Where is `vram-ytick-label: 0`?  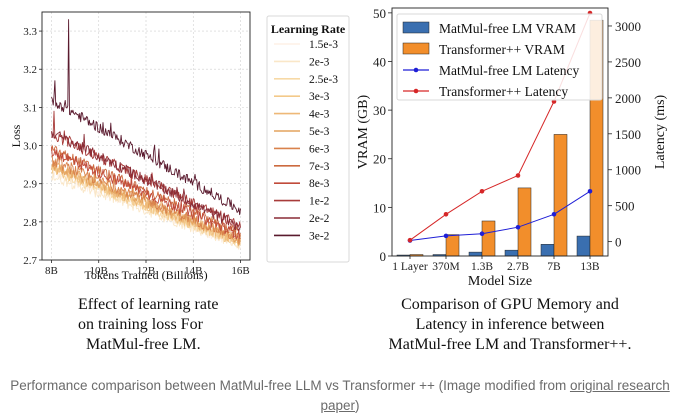
vram-ytick-label: 0 is located at coordinates (383, 256).